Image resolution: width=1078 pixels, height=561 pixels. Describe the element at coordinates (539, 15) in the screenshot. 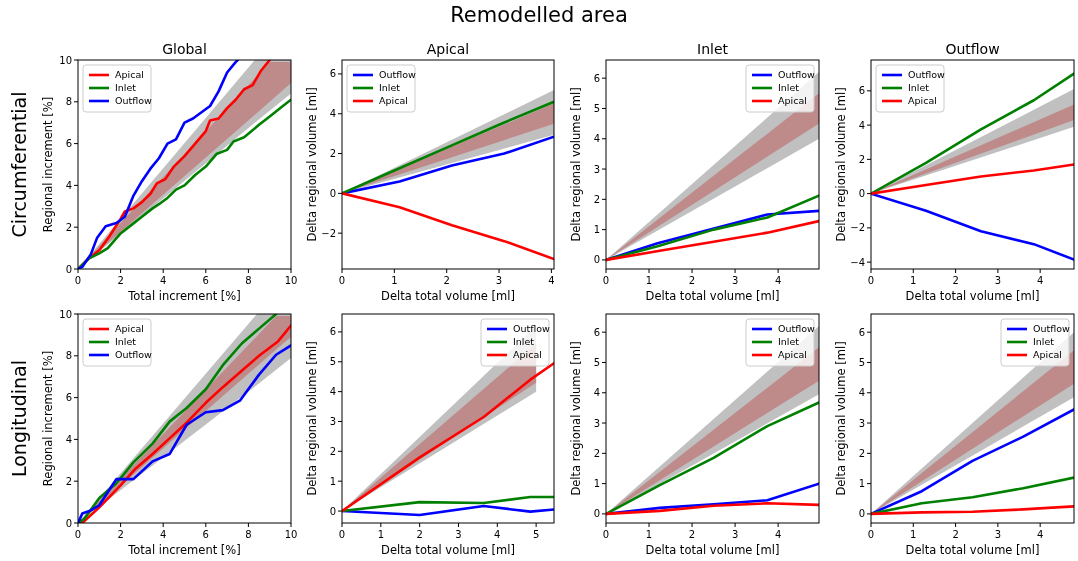

I see `text: Remodelled area` at that location.